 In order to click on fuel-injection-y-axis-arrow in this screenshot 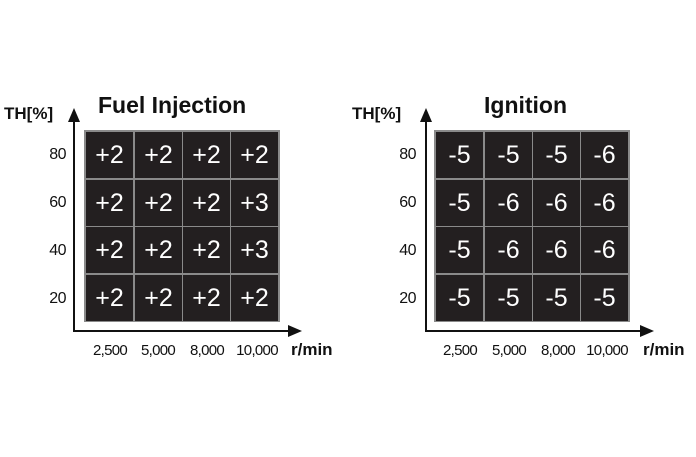, I will do `click(74, 115)`.